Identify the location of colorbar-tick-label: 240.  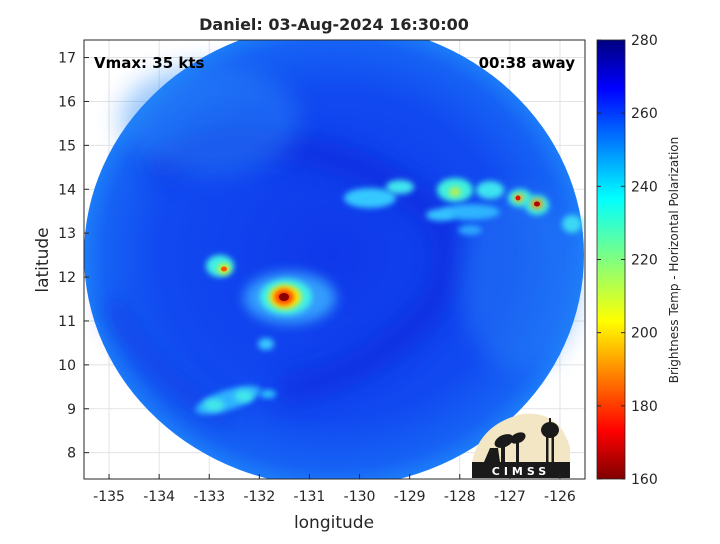
(644, 187).